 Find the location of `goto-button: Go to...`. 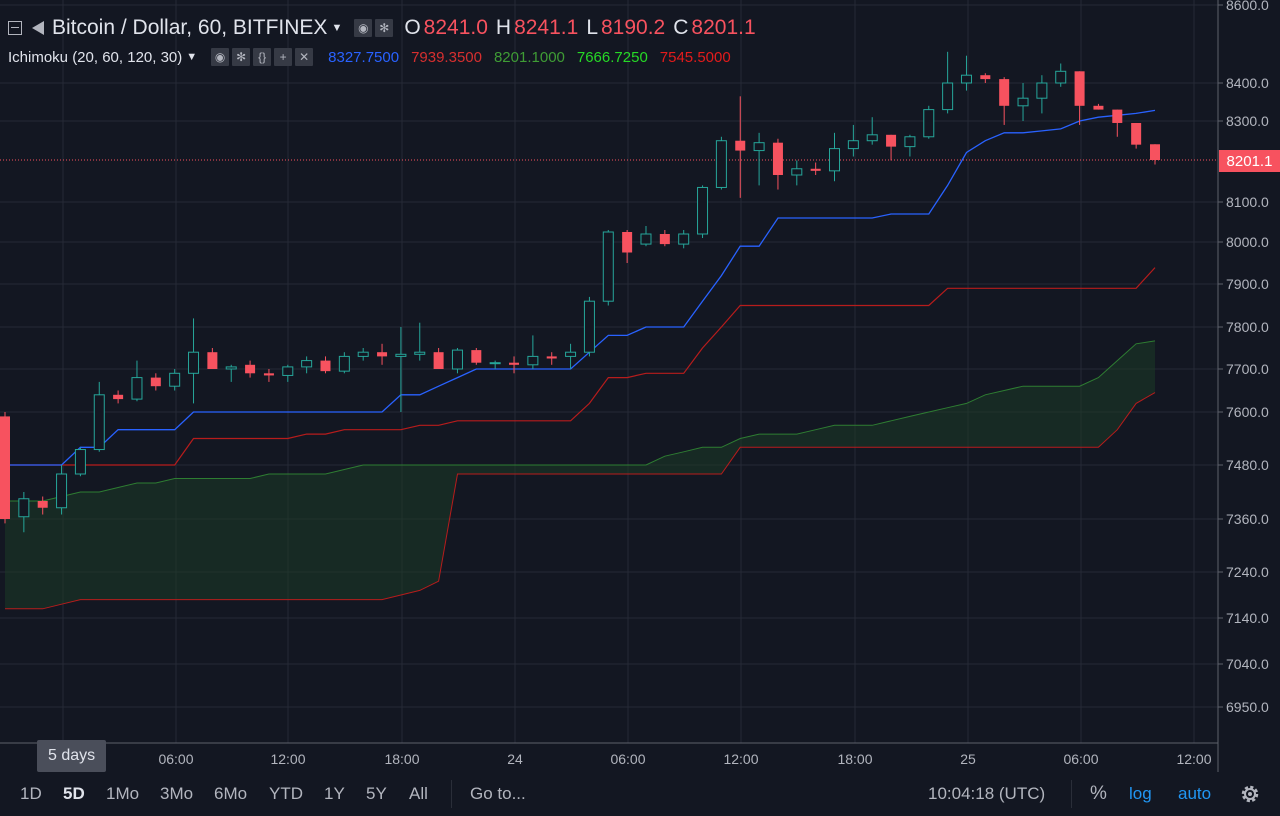

goto-button: Go to... is located at coordinates (498, 793).